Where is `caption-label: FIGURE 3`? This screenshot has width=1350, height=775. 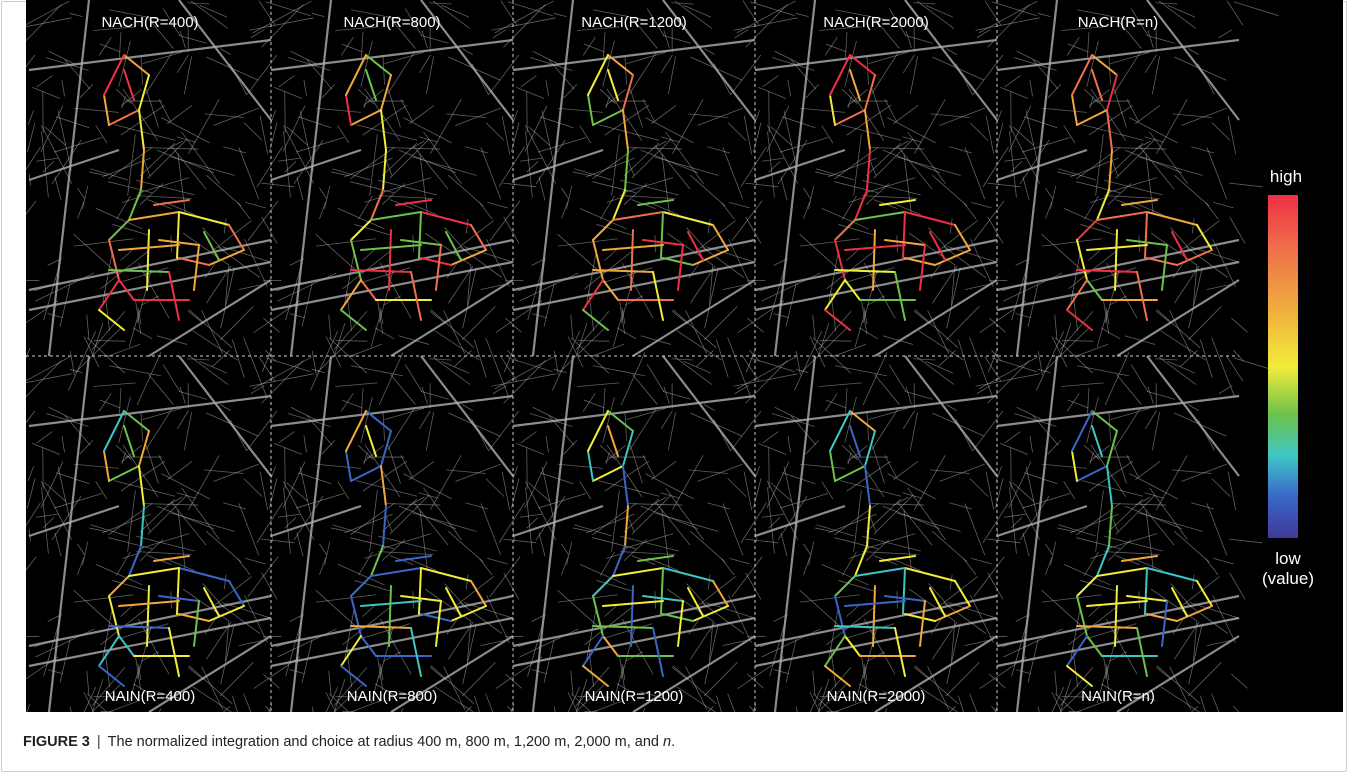 caption-label: FIGURE 3 is located at coordinates (56, 742).